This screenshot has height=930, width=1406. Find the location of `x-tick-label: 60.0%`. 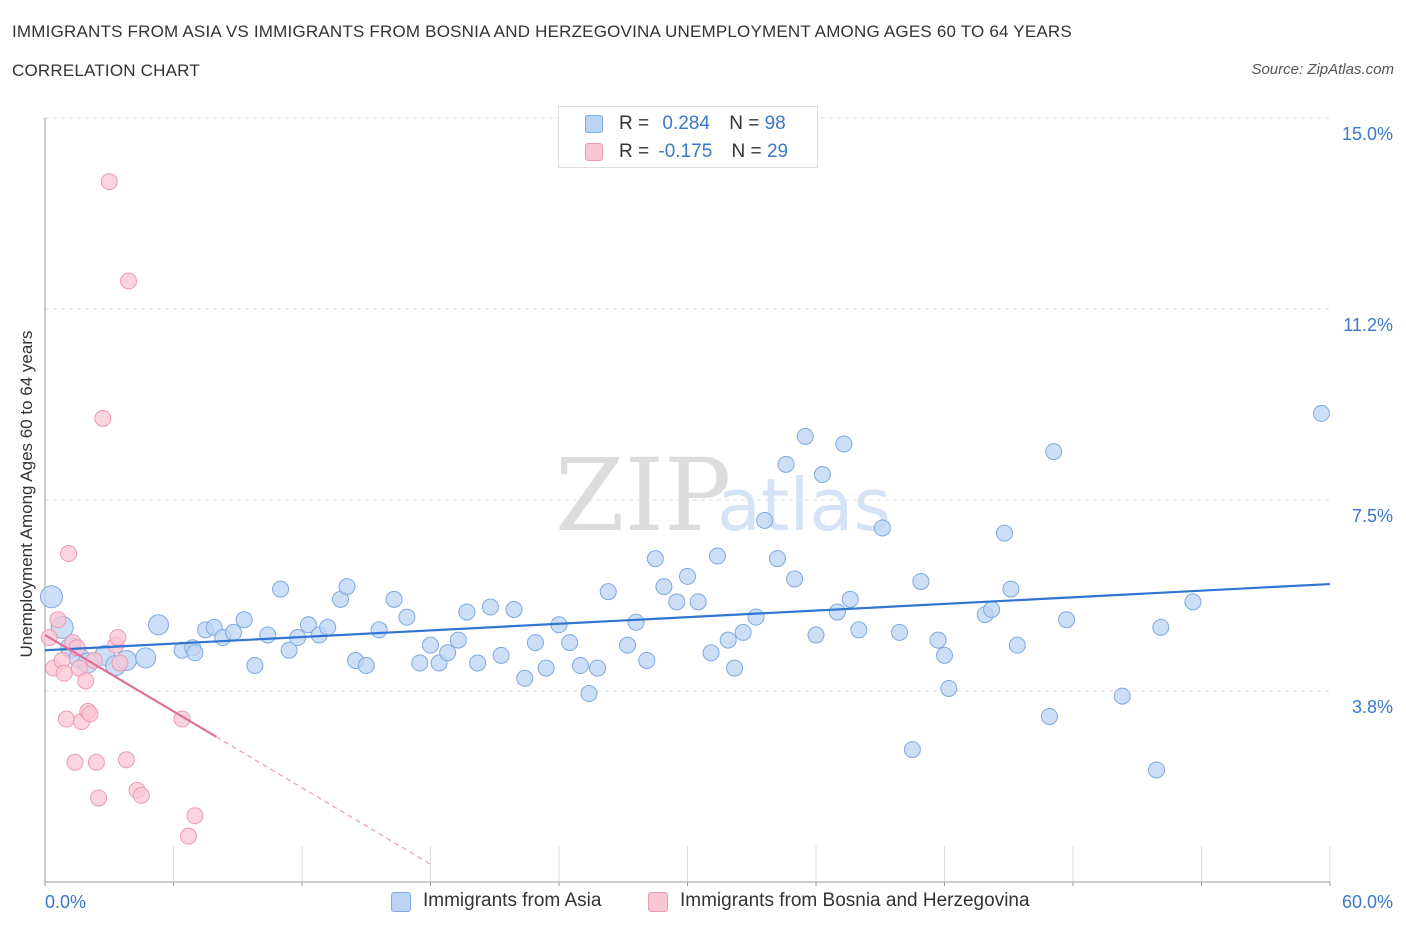

x-tick-label: 60.0% is located at coordinates (1367, 902).